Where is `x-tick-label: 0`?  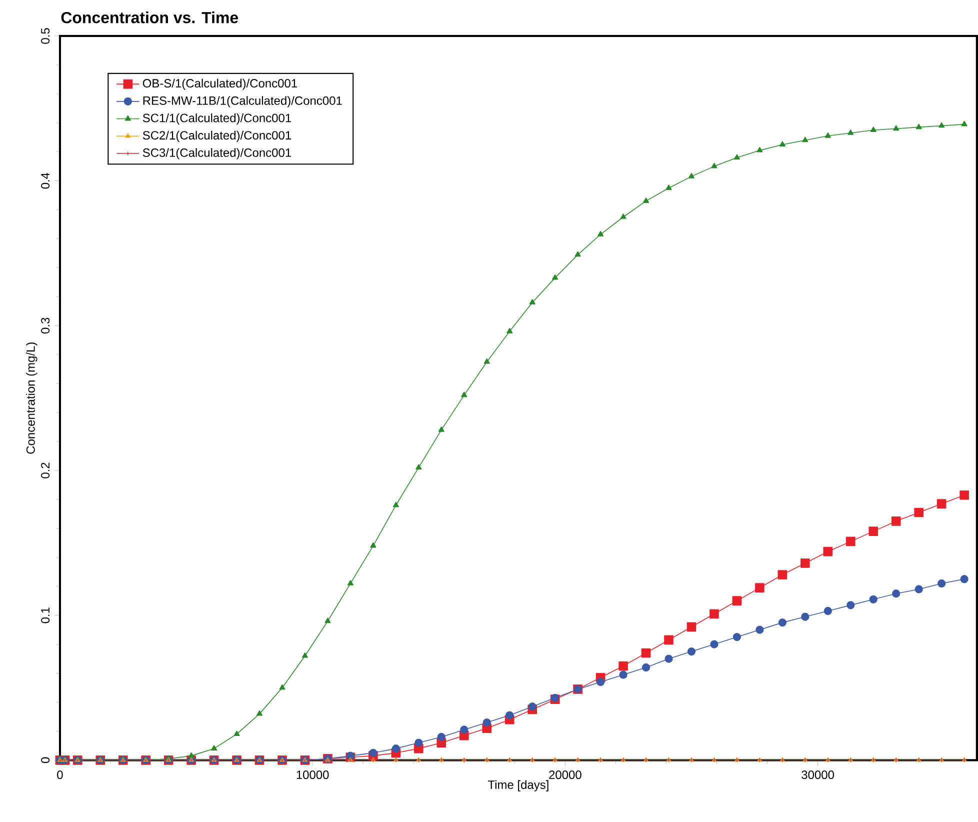
x-tick-label: 0 is located at coordinates (60, 774).